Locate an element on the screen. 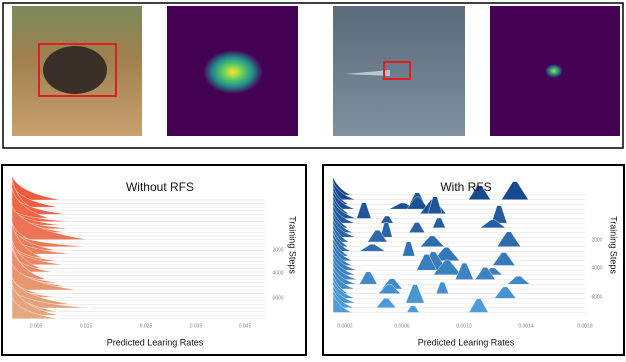  x-tick-label: 0.0010 is located at coordinates (464, 326).